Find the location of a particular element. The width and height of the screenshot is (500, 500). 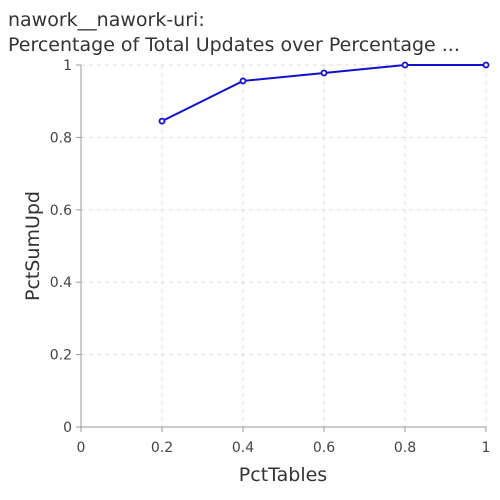

y-tick-label: 0.2 is located at coordinates (61, 356).